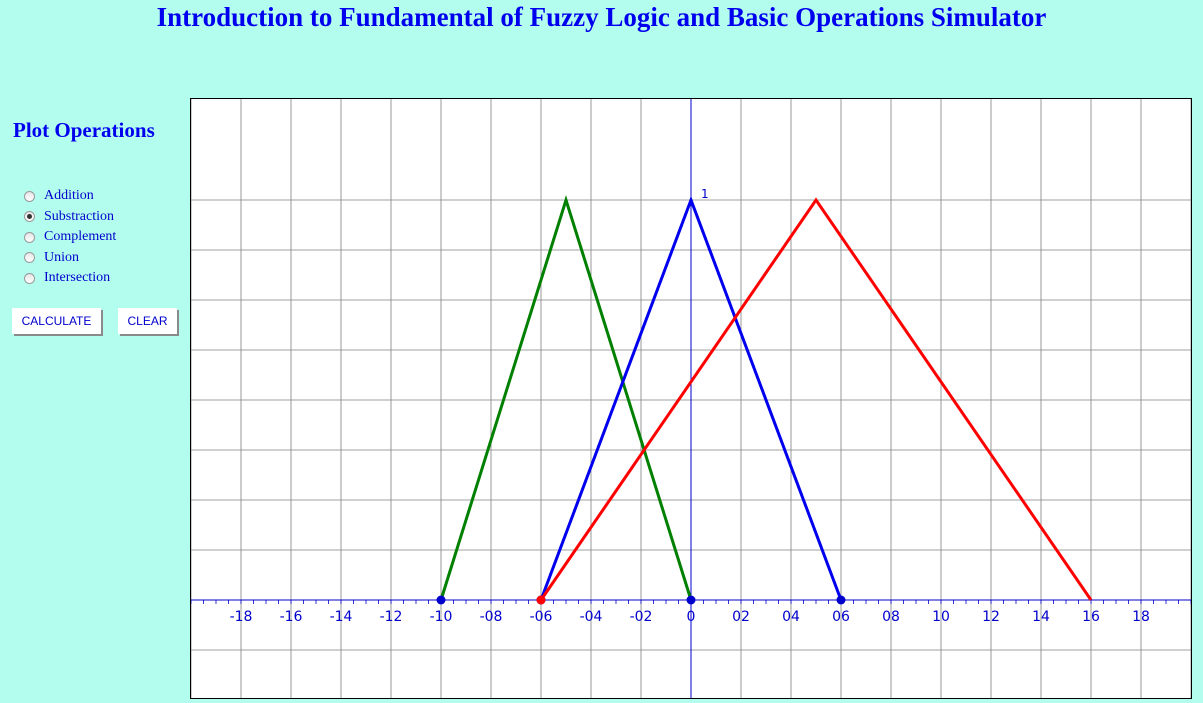 This screenshot has width=1203, height=703. What do you see at coordinates (241, 617) in the screenshot?
I see `x-tick-label: -18` at bounding box center [241, 617].